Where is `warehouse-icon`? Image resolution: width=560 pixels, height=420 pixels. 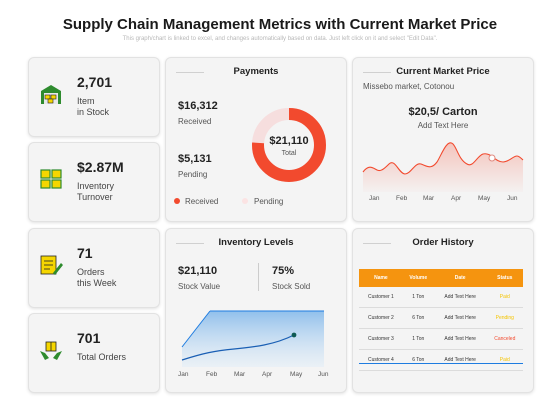 warehouse-icon is located at coordinates (51, 94).